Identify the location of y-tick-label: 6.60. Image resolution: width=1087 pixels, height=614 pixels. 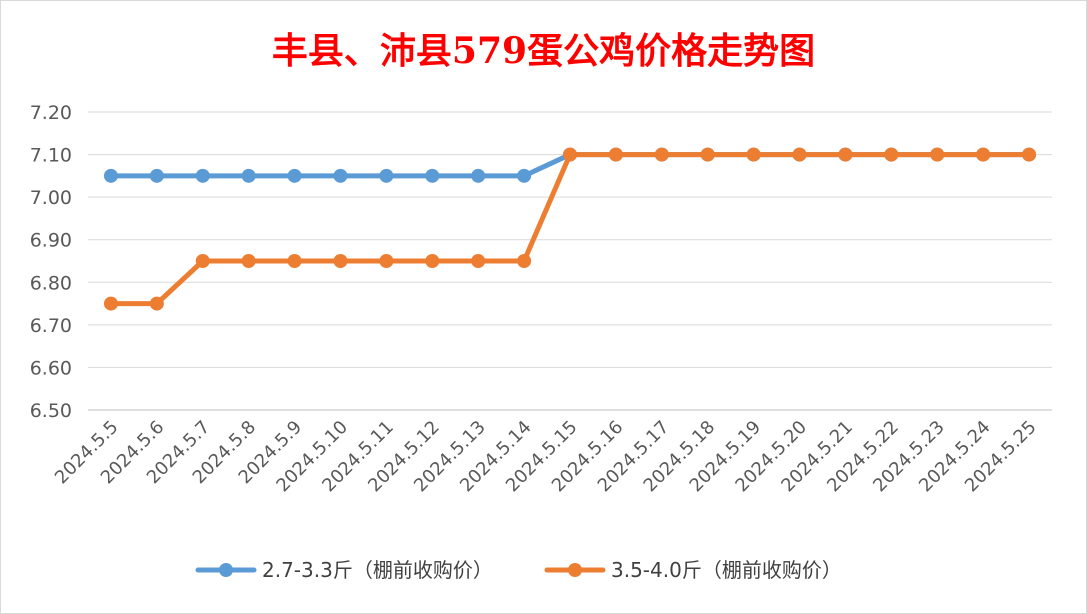
(51, 368).